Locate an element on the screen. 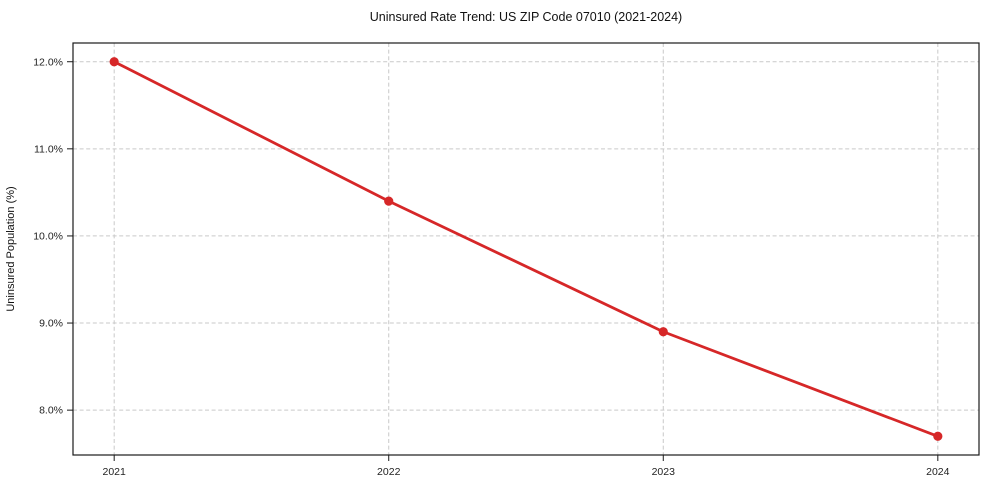  y-tick-label: 8.0% is located at coordinates (51, 411).